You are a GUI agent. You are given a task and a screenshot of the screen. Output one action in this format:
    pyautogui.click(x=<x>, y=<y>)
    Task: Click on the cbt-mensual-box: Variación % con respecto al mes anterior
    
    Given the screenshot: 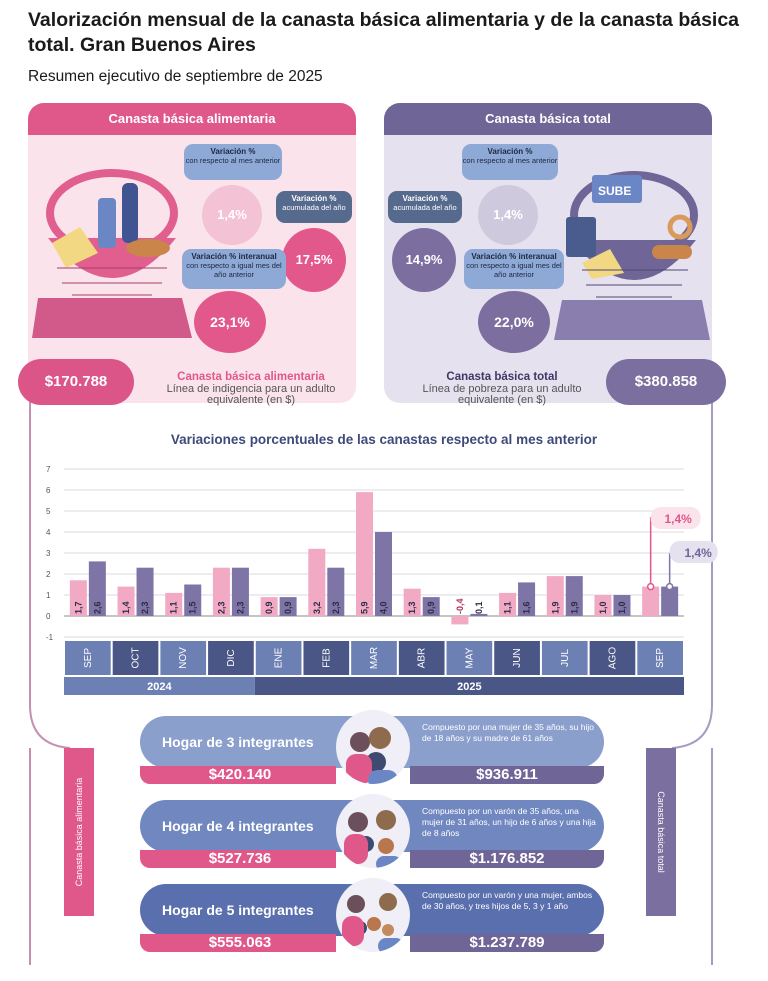 What is the action you would take?
    pyautogui.click(x=510, y=162)
    